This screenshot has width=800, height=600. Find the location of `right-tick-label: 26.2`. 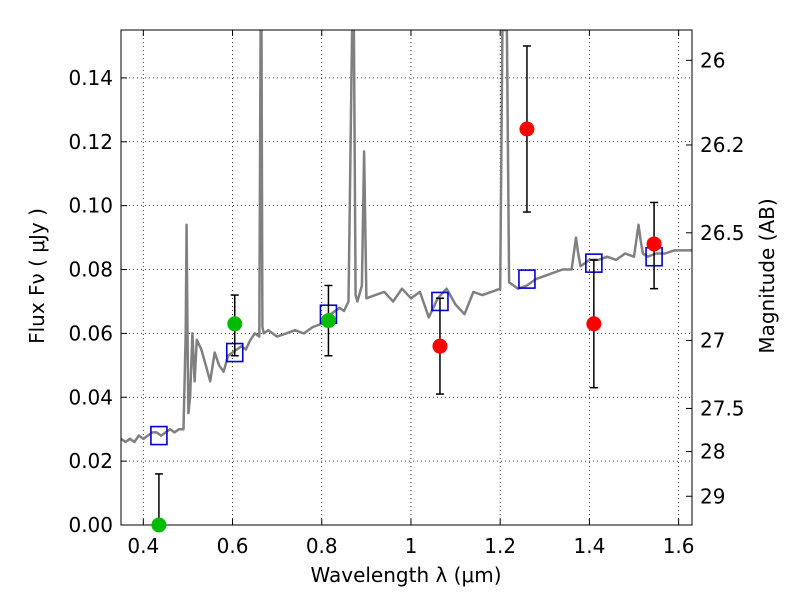

right-tick-label: 26.2 is located at coordinates (722, 145).